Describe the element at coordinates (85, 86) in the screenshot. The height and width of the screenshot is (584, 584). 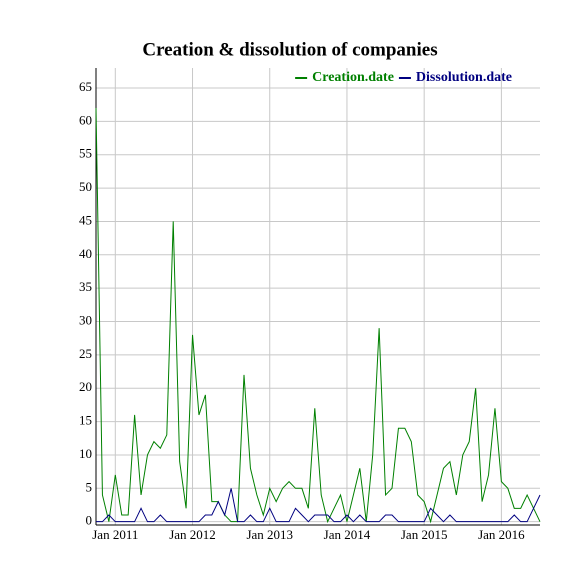
I see `y-tick-label: 65` at that location.